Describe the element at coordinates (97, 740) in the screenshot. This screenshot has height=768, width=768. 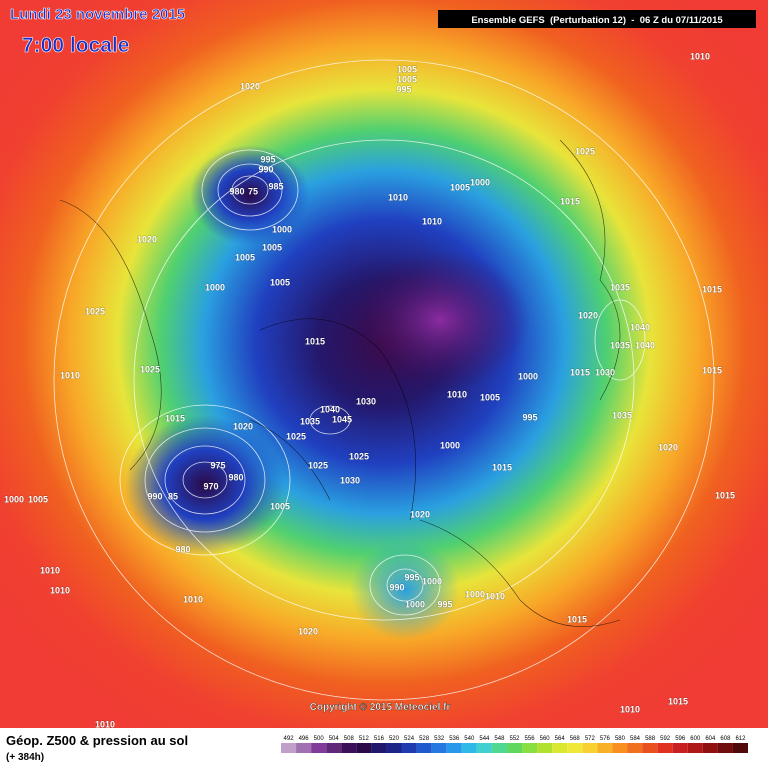
I see `footer-title: Géop. Z500 & pression au sol` at that location.